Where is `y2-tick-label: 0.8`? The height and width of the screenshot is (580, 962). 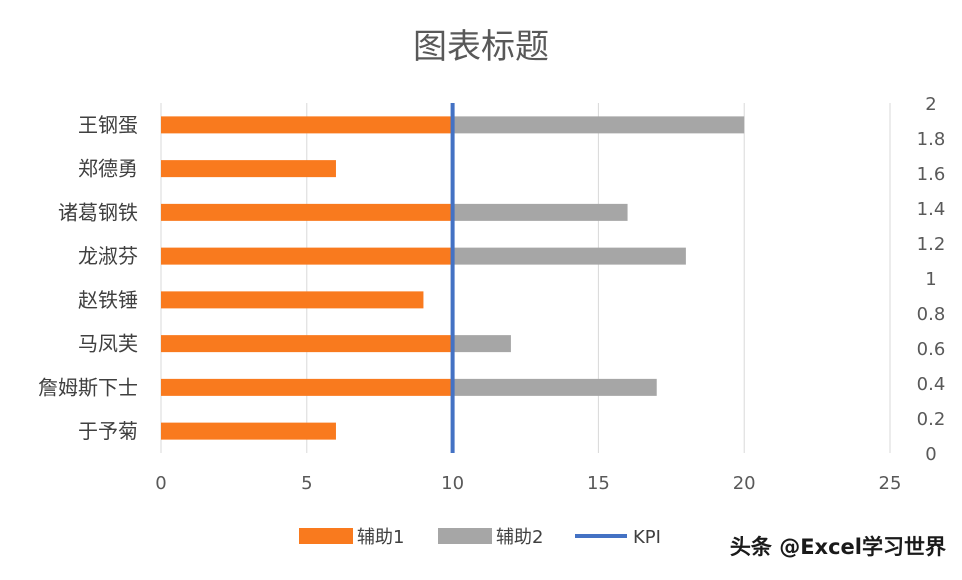
y2-tick-label: 0.8 is located at coordinates (931, 314).